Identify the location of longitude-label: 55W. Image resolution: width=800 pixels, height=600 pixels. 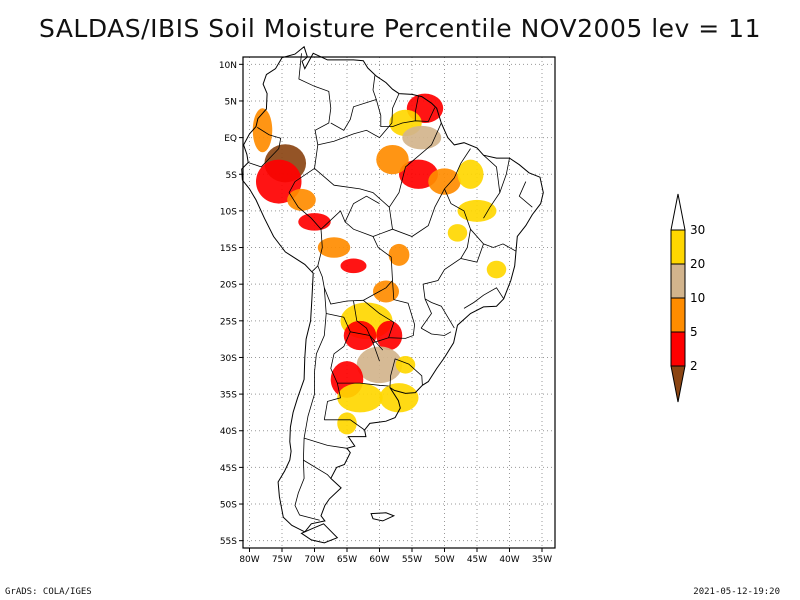
(412, 560).